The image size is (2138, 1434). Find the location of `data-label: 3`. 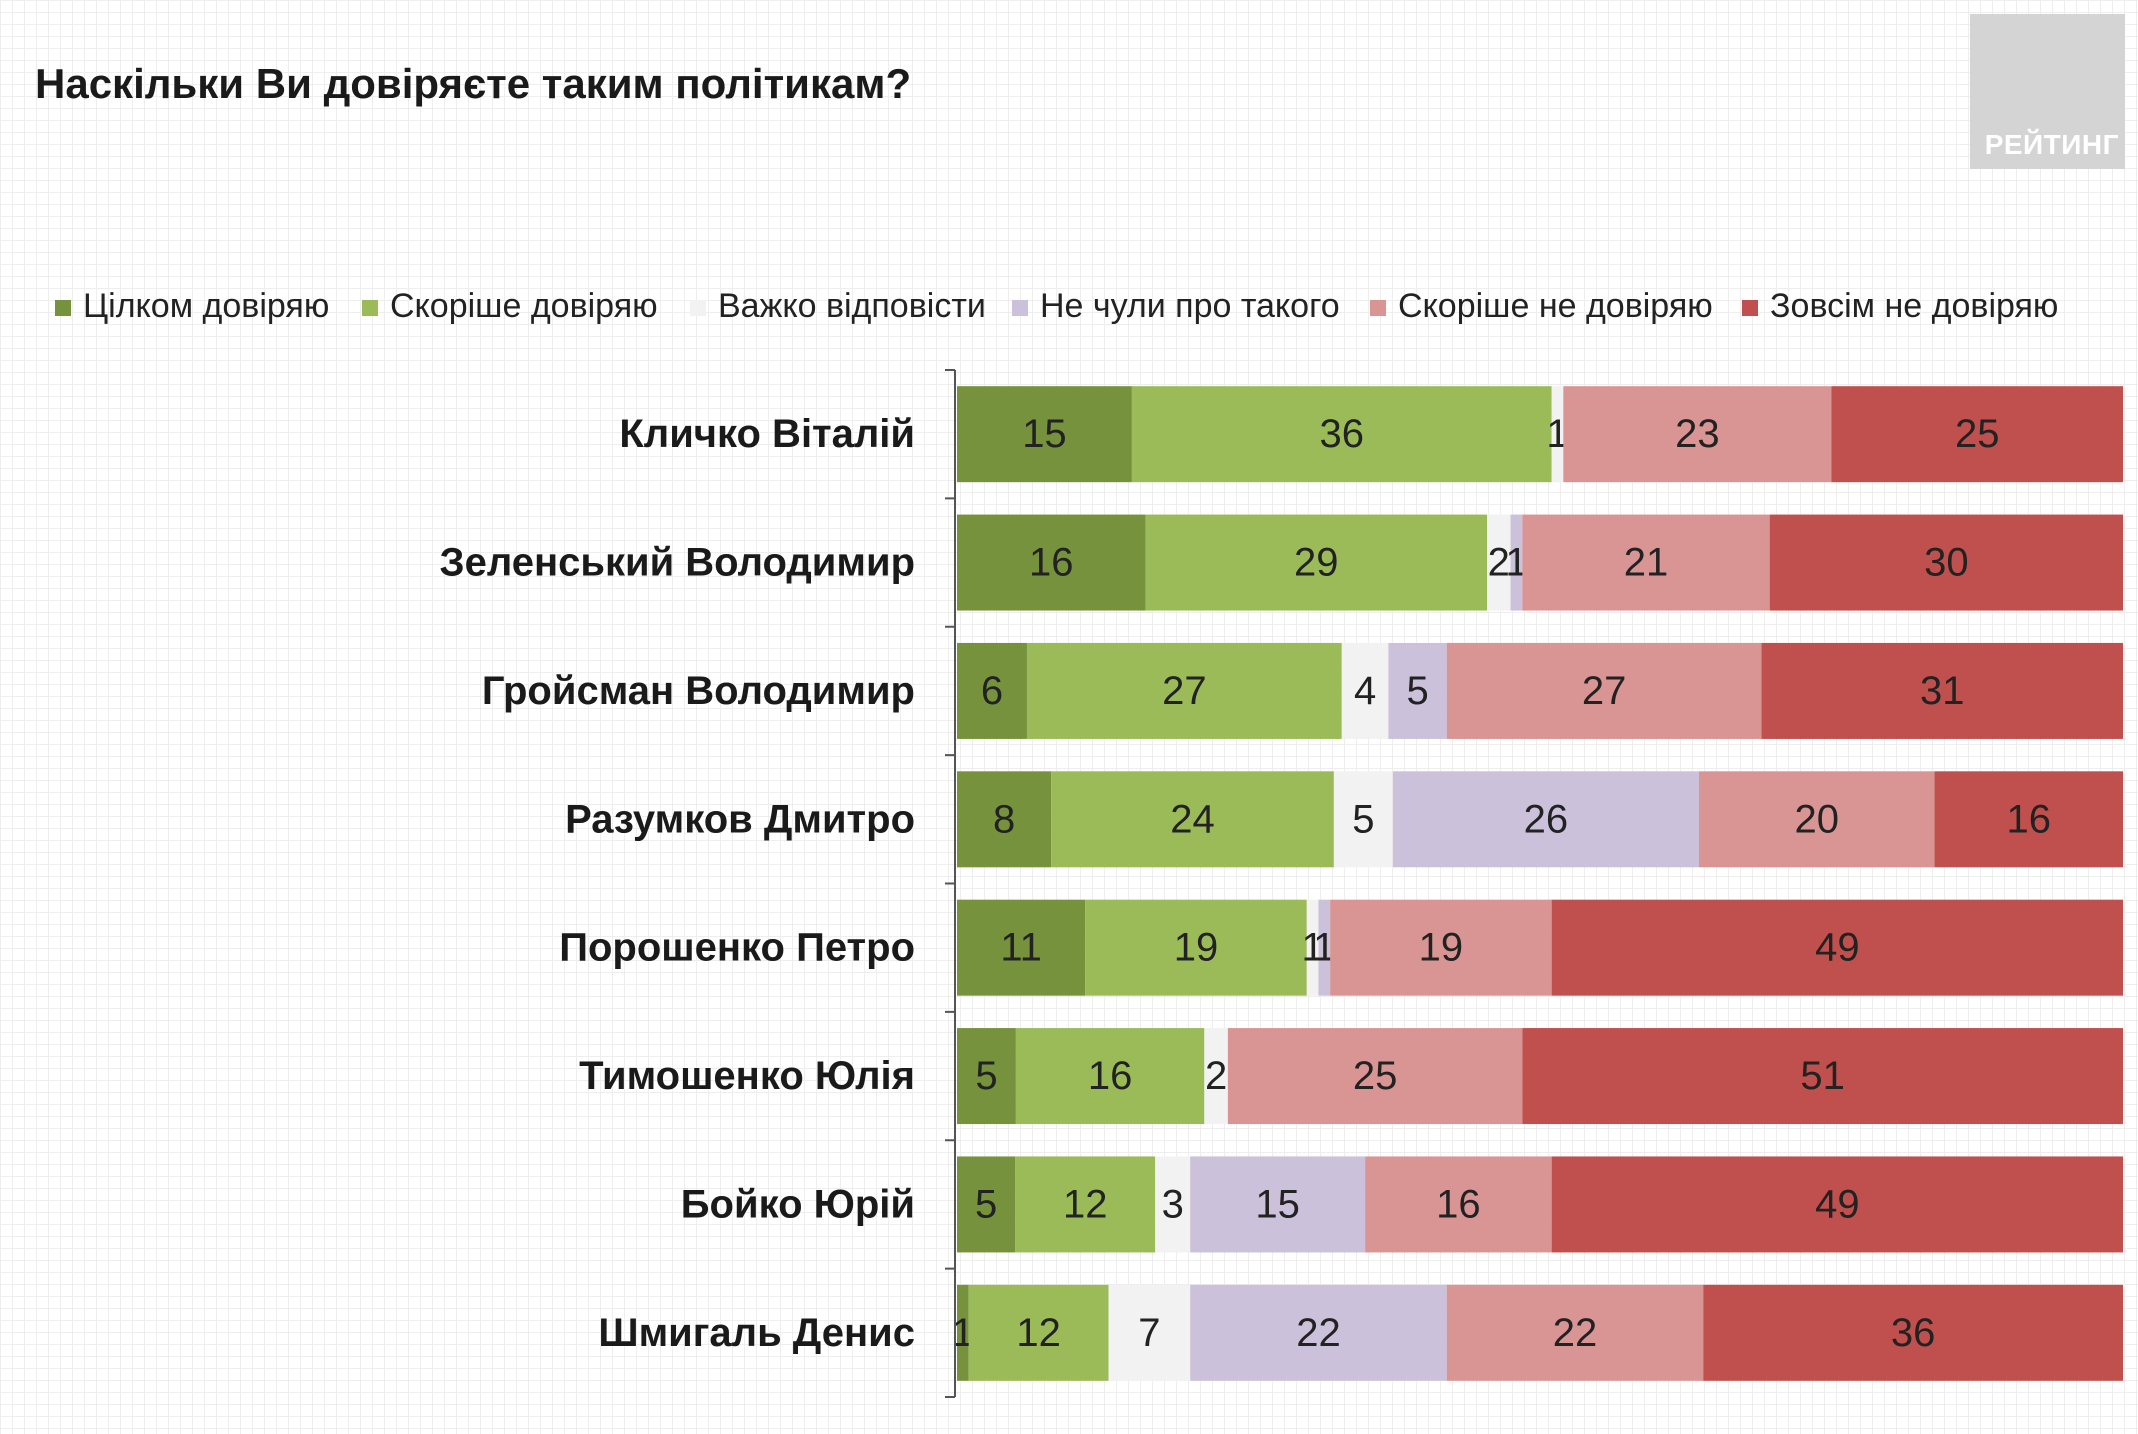

data-label: 3 is located at coordinates (1173, 1204).